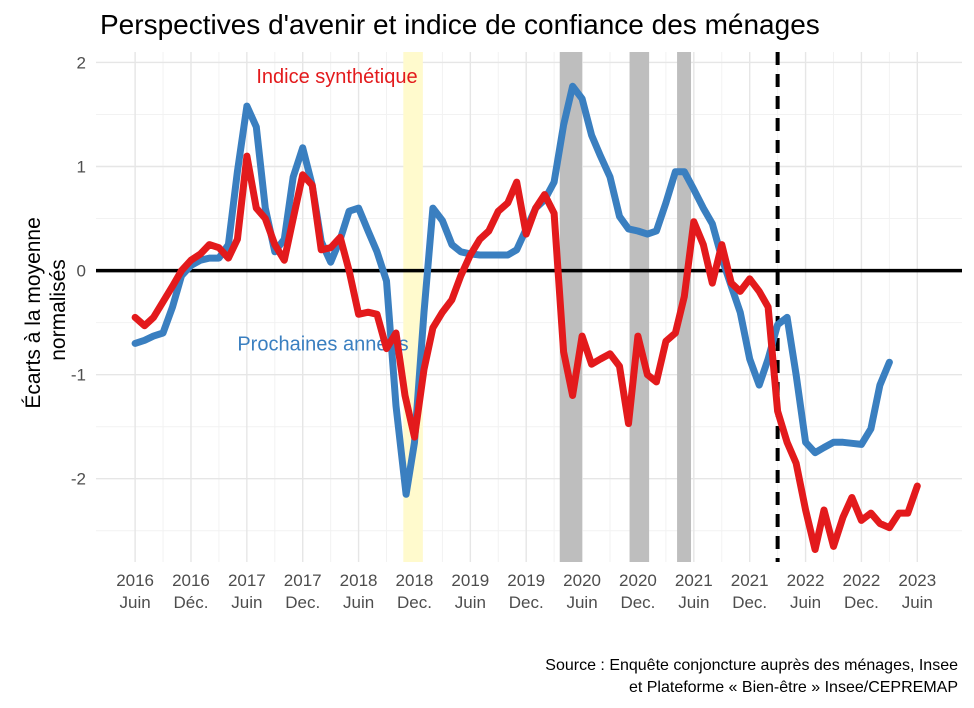 Image resolution: width=974 pixels, height=708 pixels. I want to click on y-axis-label-line-2: normalisés, so click(58, 310).